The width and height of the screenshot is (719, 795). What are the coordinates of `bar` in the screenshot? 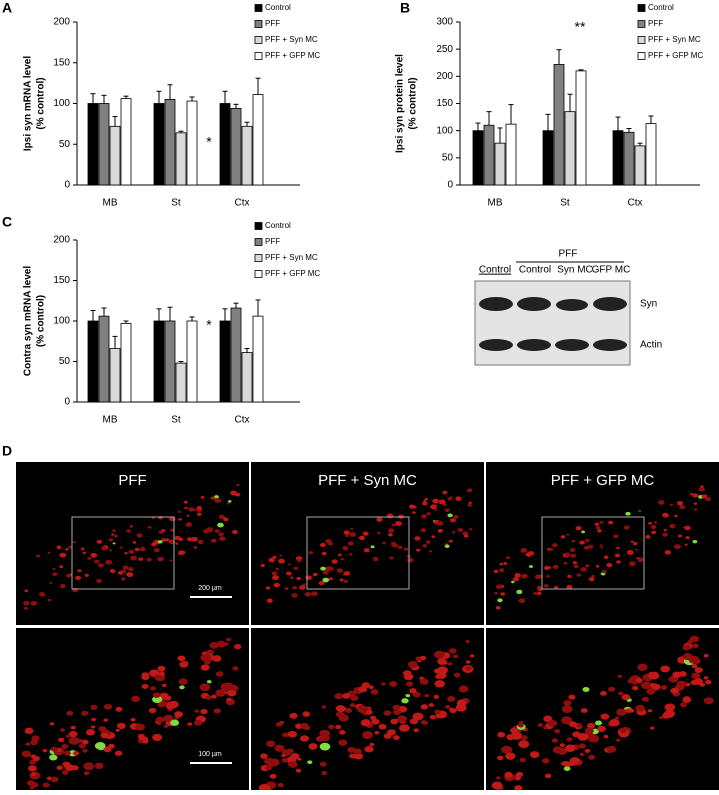 It's located at (247, 155).